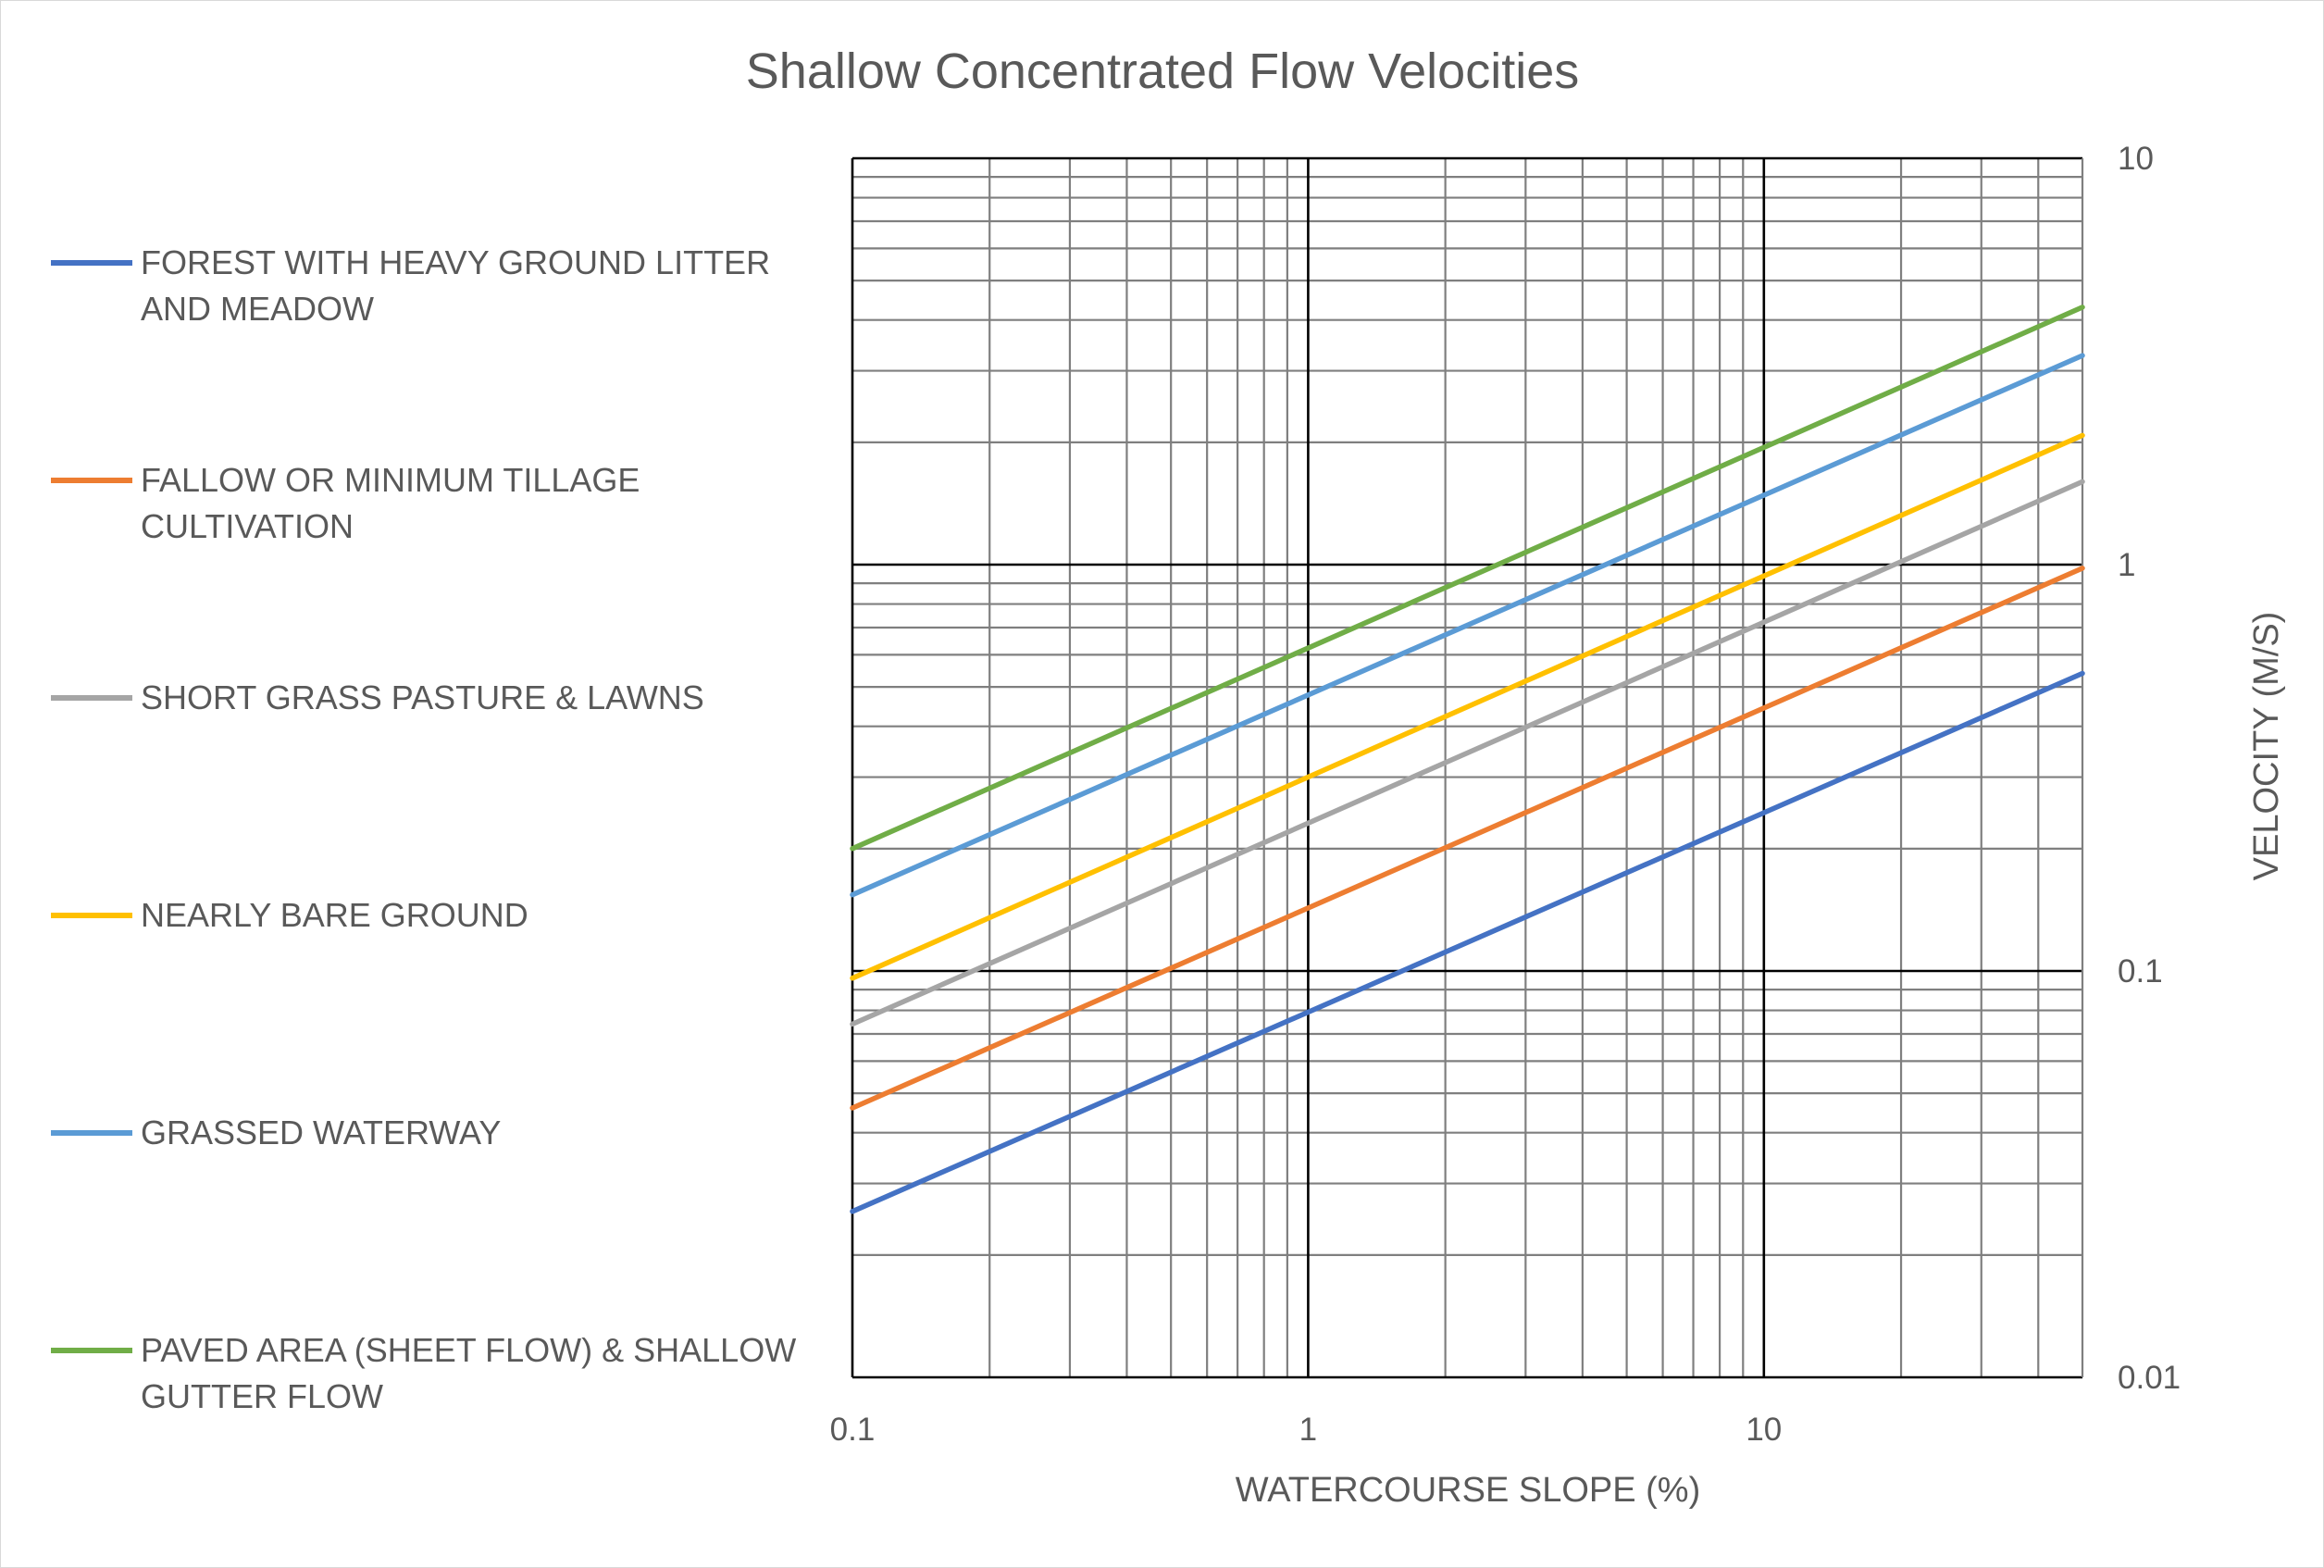 The height and width of the screenshot is (1568, 2324). What do you see at coordinates (2126, 565) in the screenshot?
I see `y-tick-label: 1` at bounding box center [2126, 565].